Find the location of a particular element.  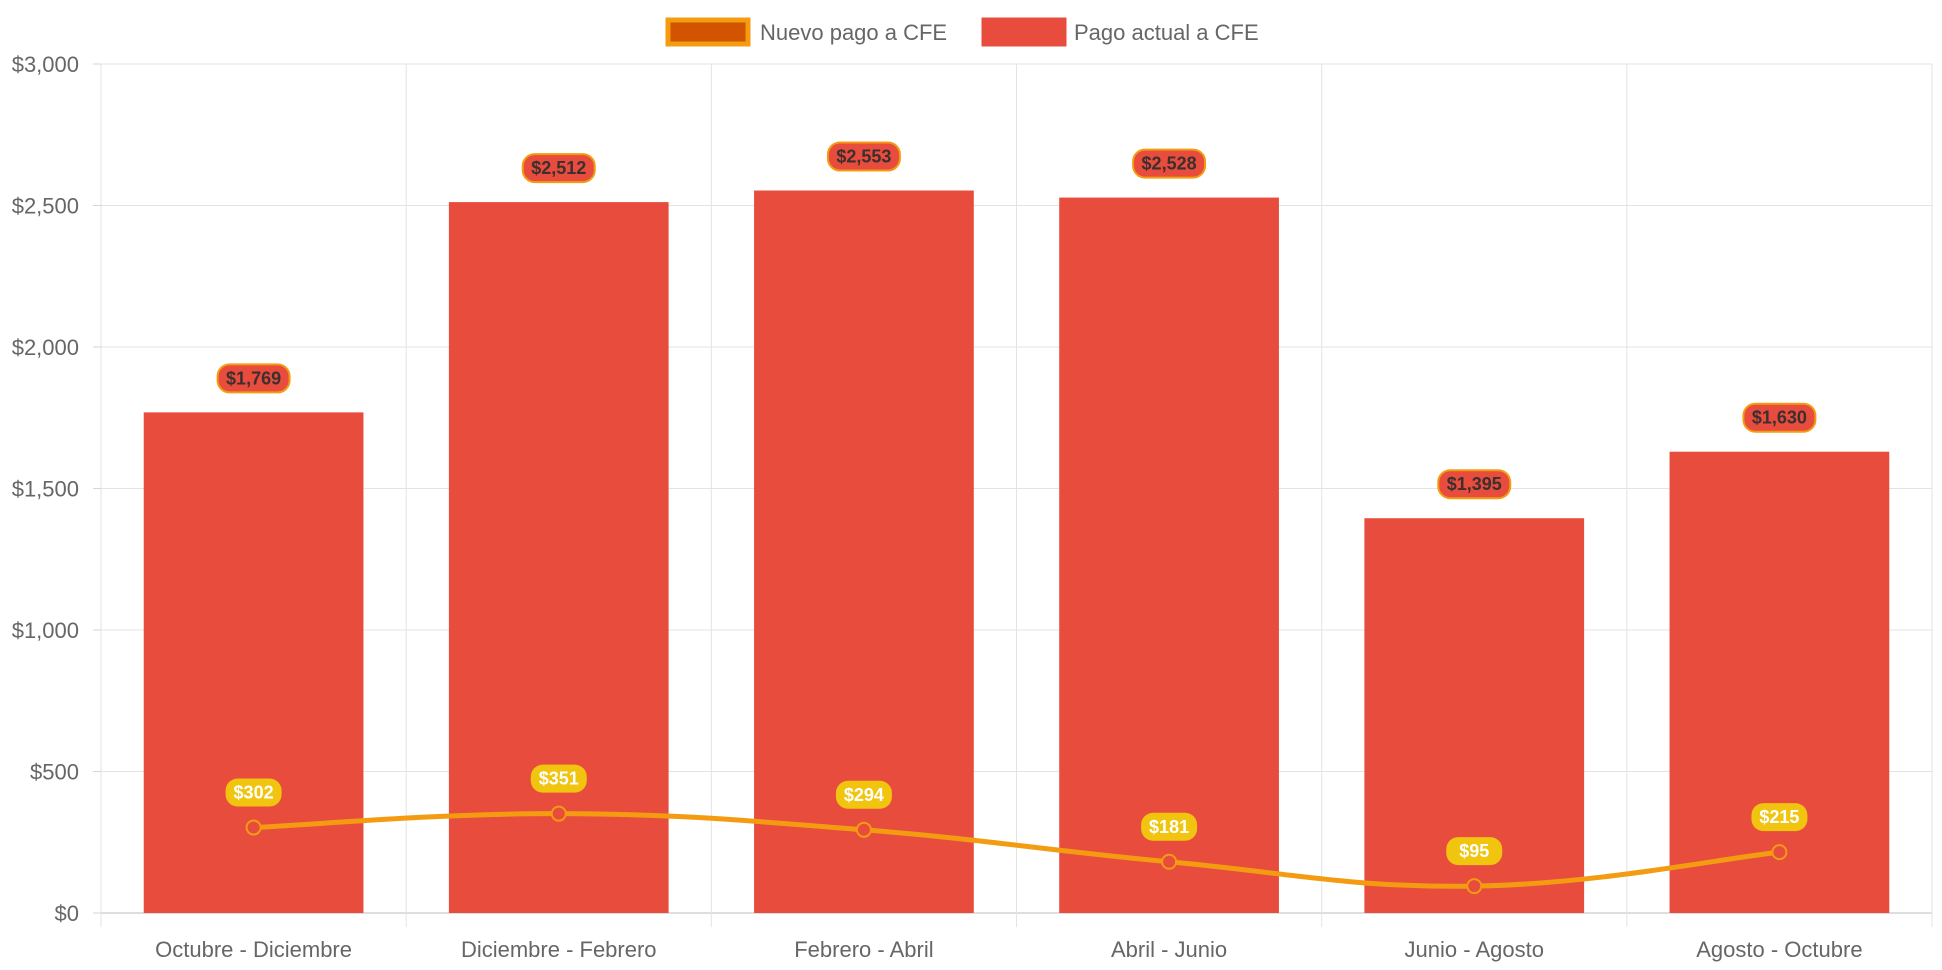

line-value-label: $294 is located at coordinates (864, 795).